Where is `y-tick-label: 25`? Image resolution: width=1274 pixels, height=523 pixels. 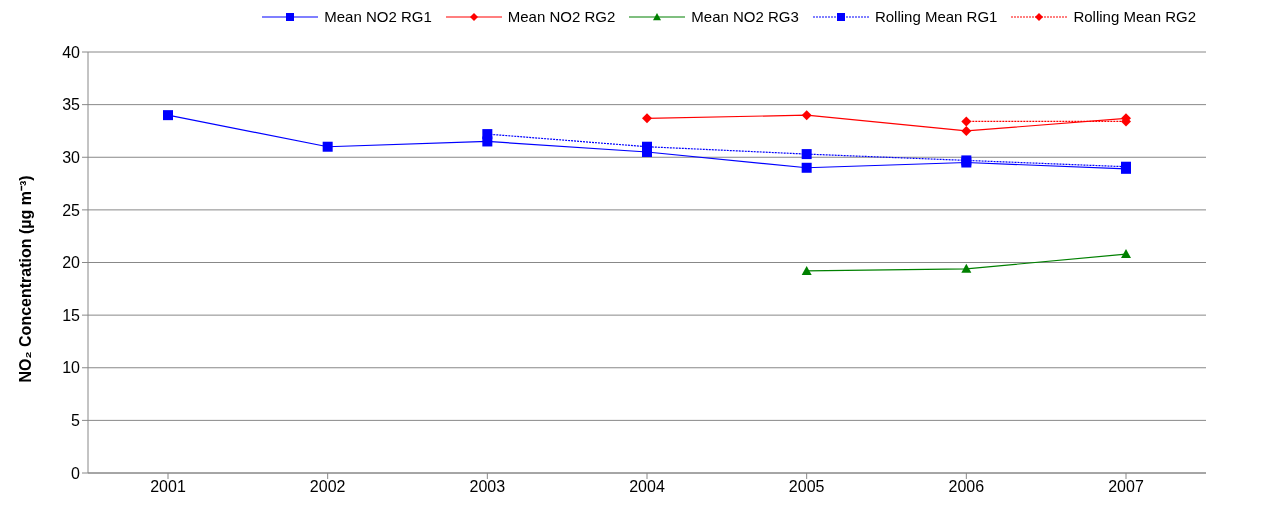 y-tick-label: 25 is located at coordinates (71, 210).